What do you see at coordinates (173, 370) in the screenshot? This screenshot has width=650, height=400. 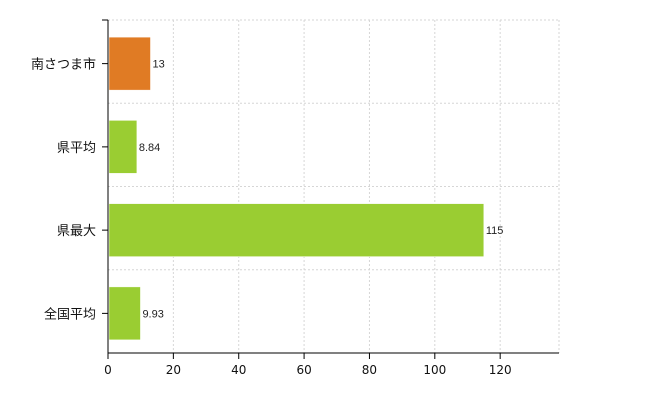 I see `x-tick-label-1: 20` at bounding box center [173, 370].